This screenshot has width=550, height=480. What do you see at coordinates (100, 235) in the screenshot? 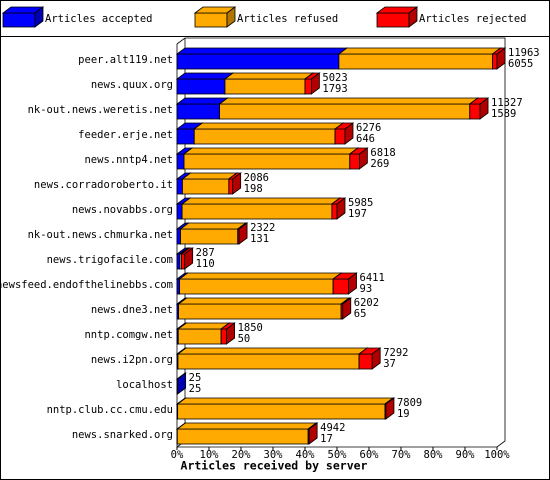
I see `y-tick-label: nk-out.news.chmurka.net` at bounding box center [100, 235].